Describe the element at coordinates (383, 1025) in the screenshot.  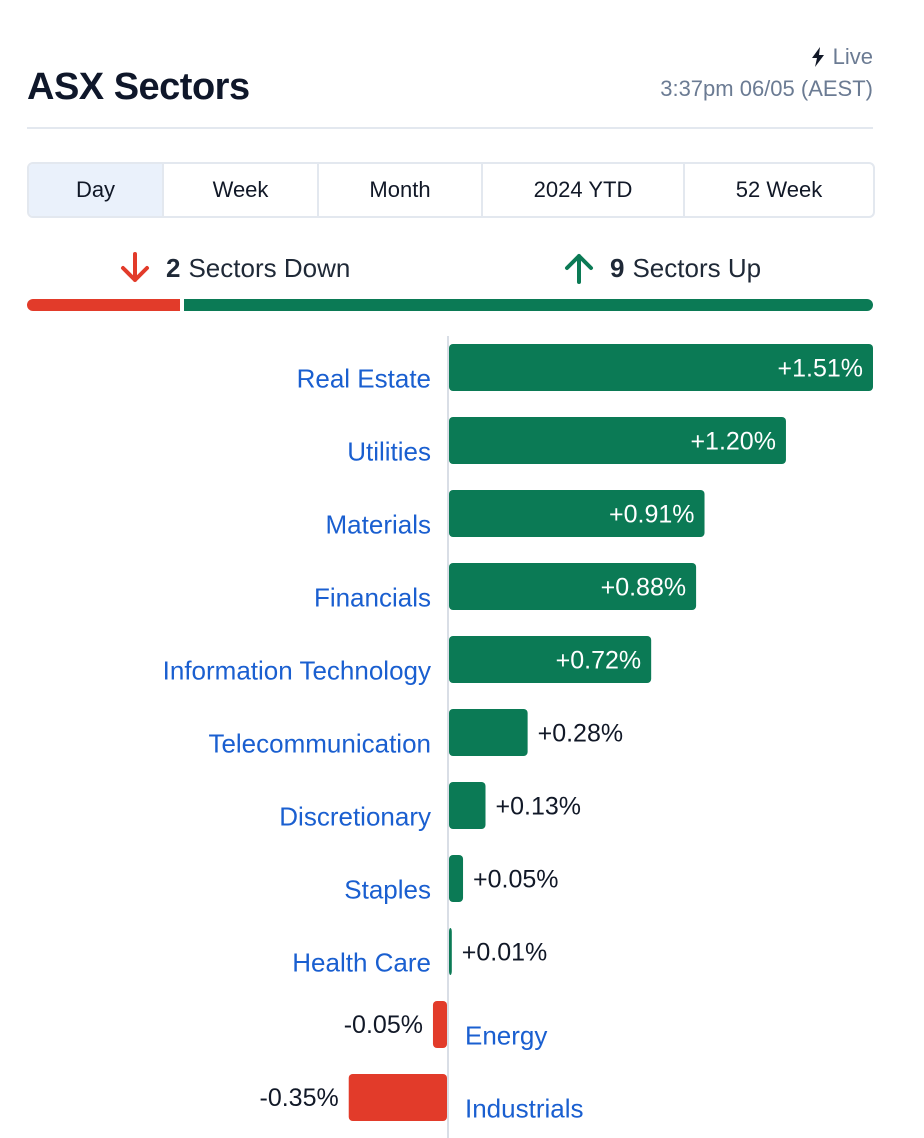
I see `value-label-energy: -0.05%` at that location.